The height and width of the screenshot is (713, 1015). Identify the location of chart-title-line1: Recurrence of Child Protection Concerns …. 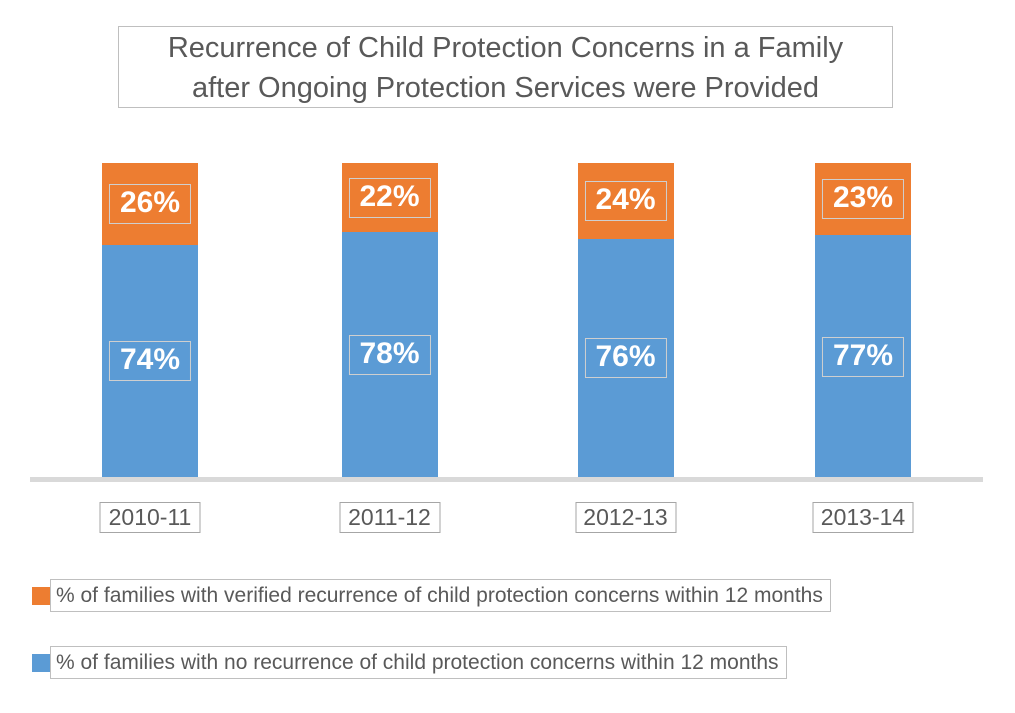
(505, 48).